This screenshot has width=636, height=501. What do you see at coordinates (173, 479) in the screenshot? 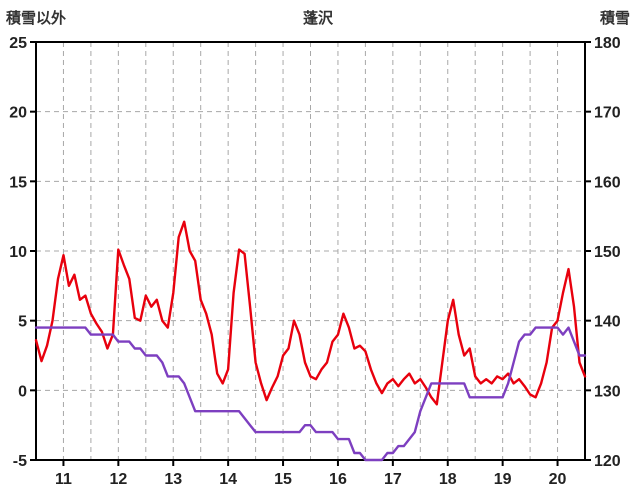
I see `x-tick-label: 13` at bounding box center [173, 479].